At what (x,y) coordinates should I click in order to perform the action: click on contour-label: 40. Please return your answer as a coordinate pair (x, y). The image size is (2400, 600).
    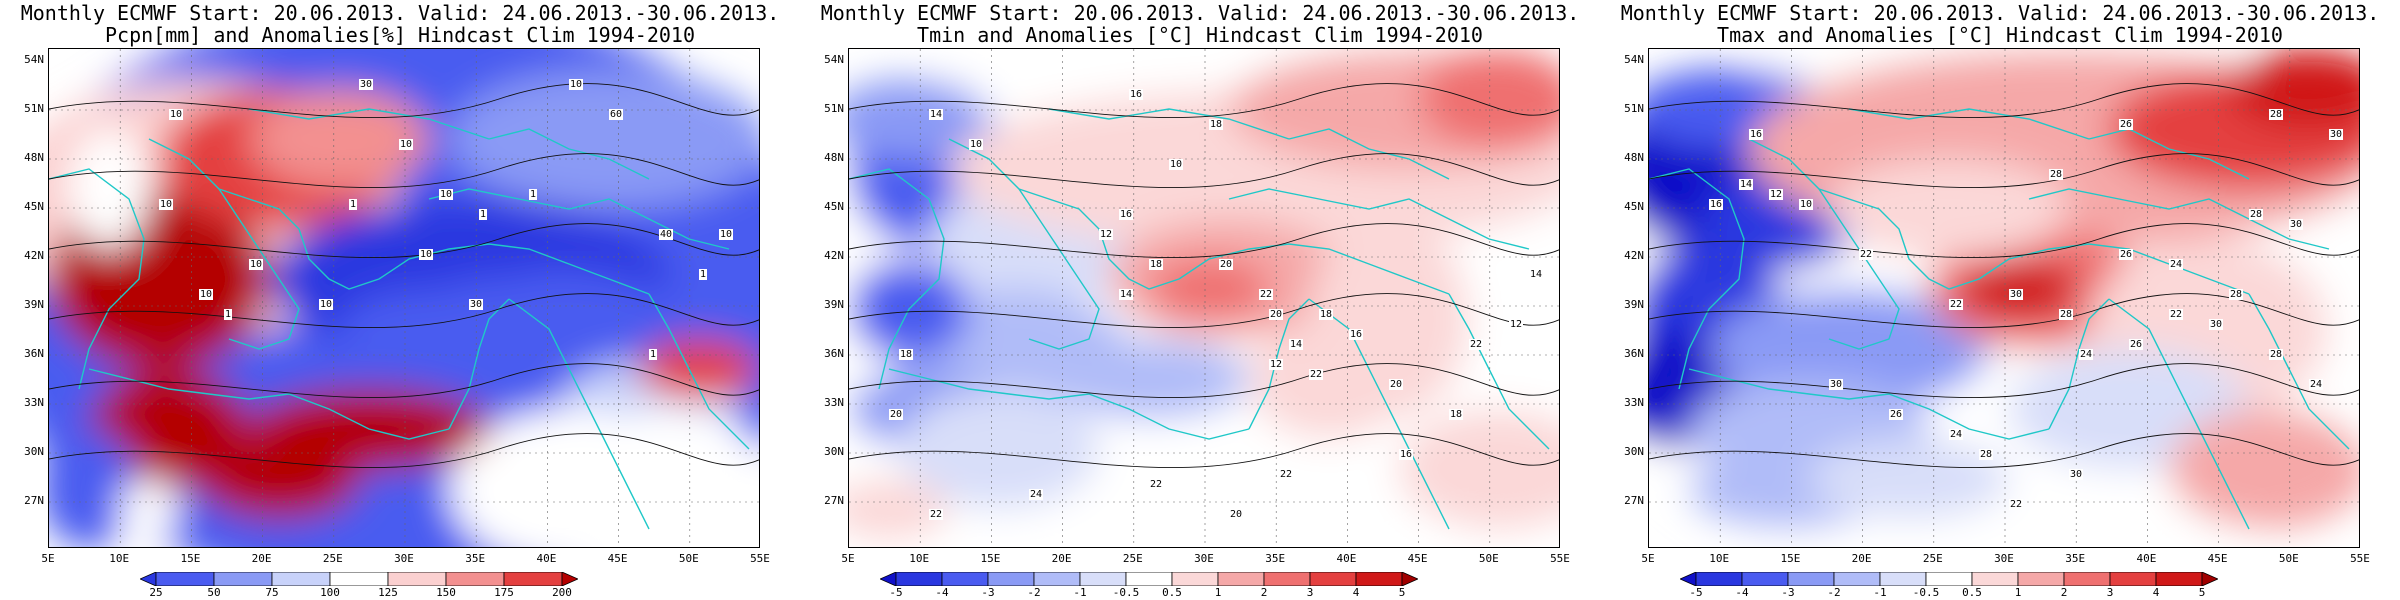
    Looking at the image, I should click on (666, 234).